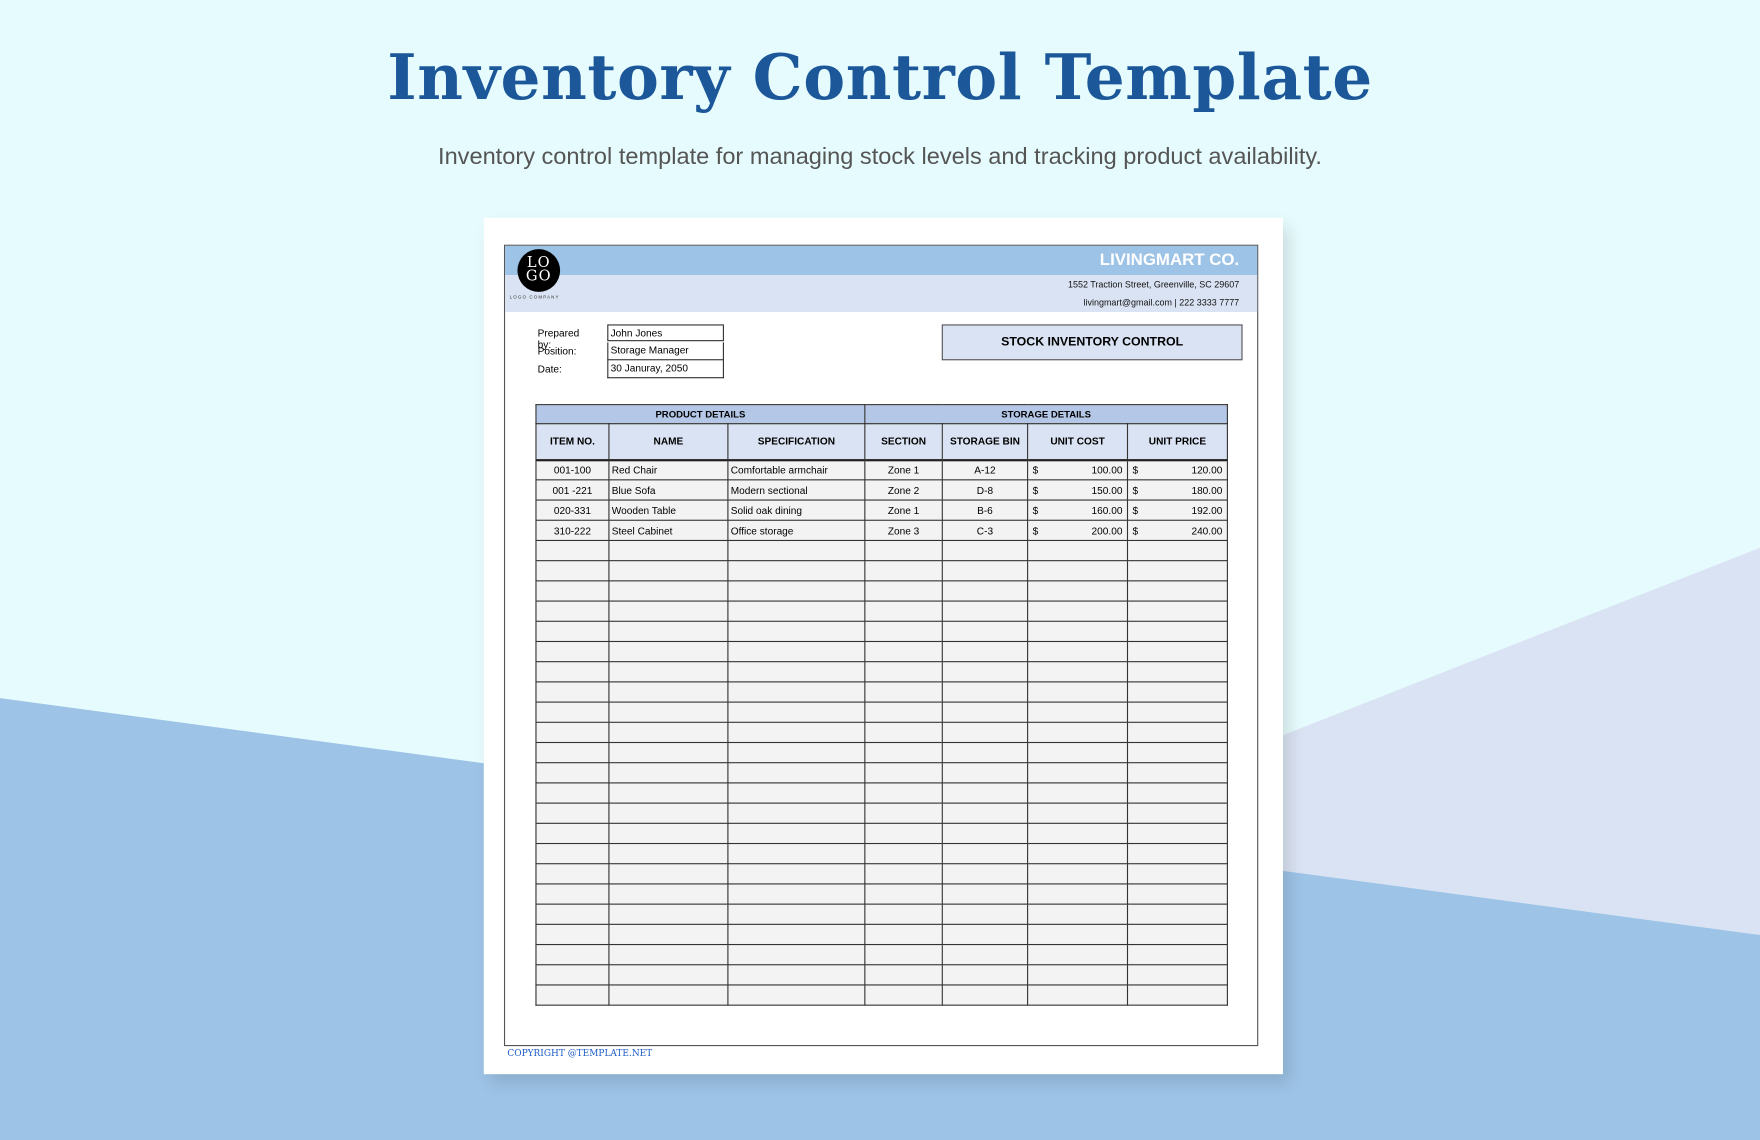  I want to click on name-cell: Steel Cabinet, so click(668, 530).